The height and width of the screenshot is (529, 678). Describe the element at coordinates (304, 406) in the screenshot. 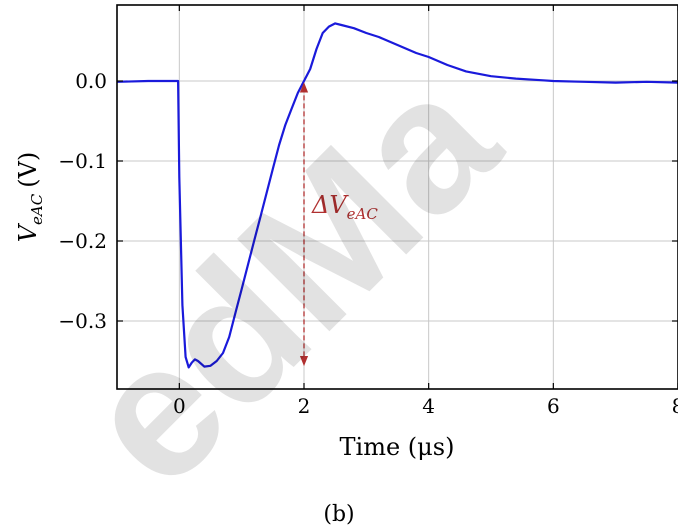

I see `x-tick-label: 2` at that location.